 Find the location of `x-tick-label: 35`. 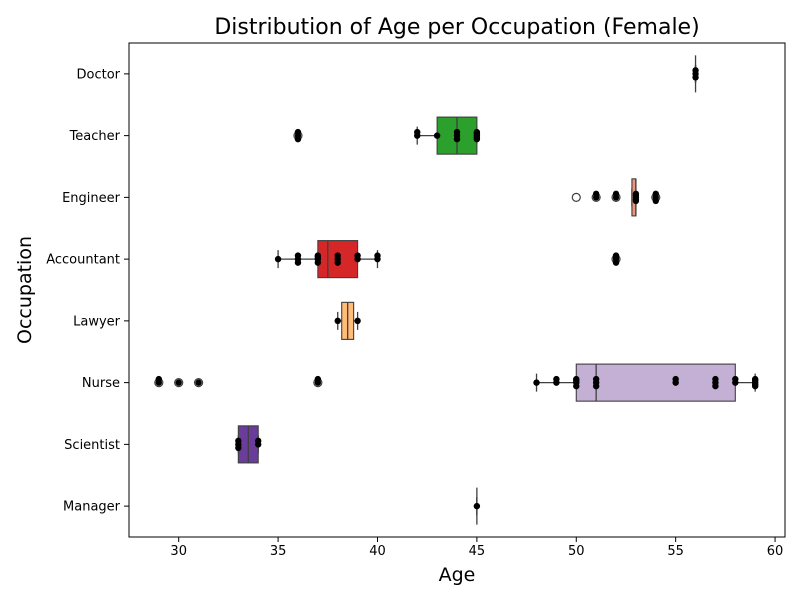

x-tick-label: 35 is located at coordinates (278, 551).